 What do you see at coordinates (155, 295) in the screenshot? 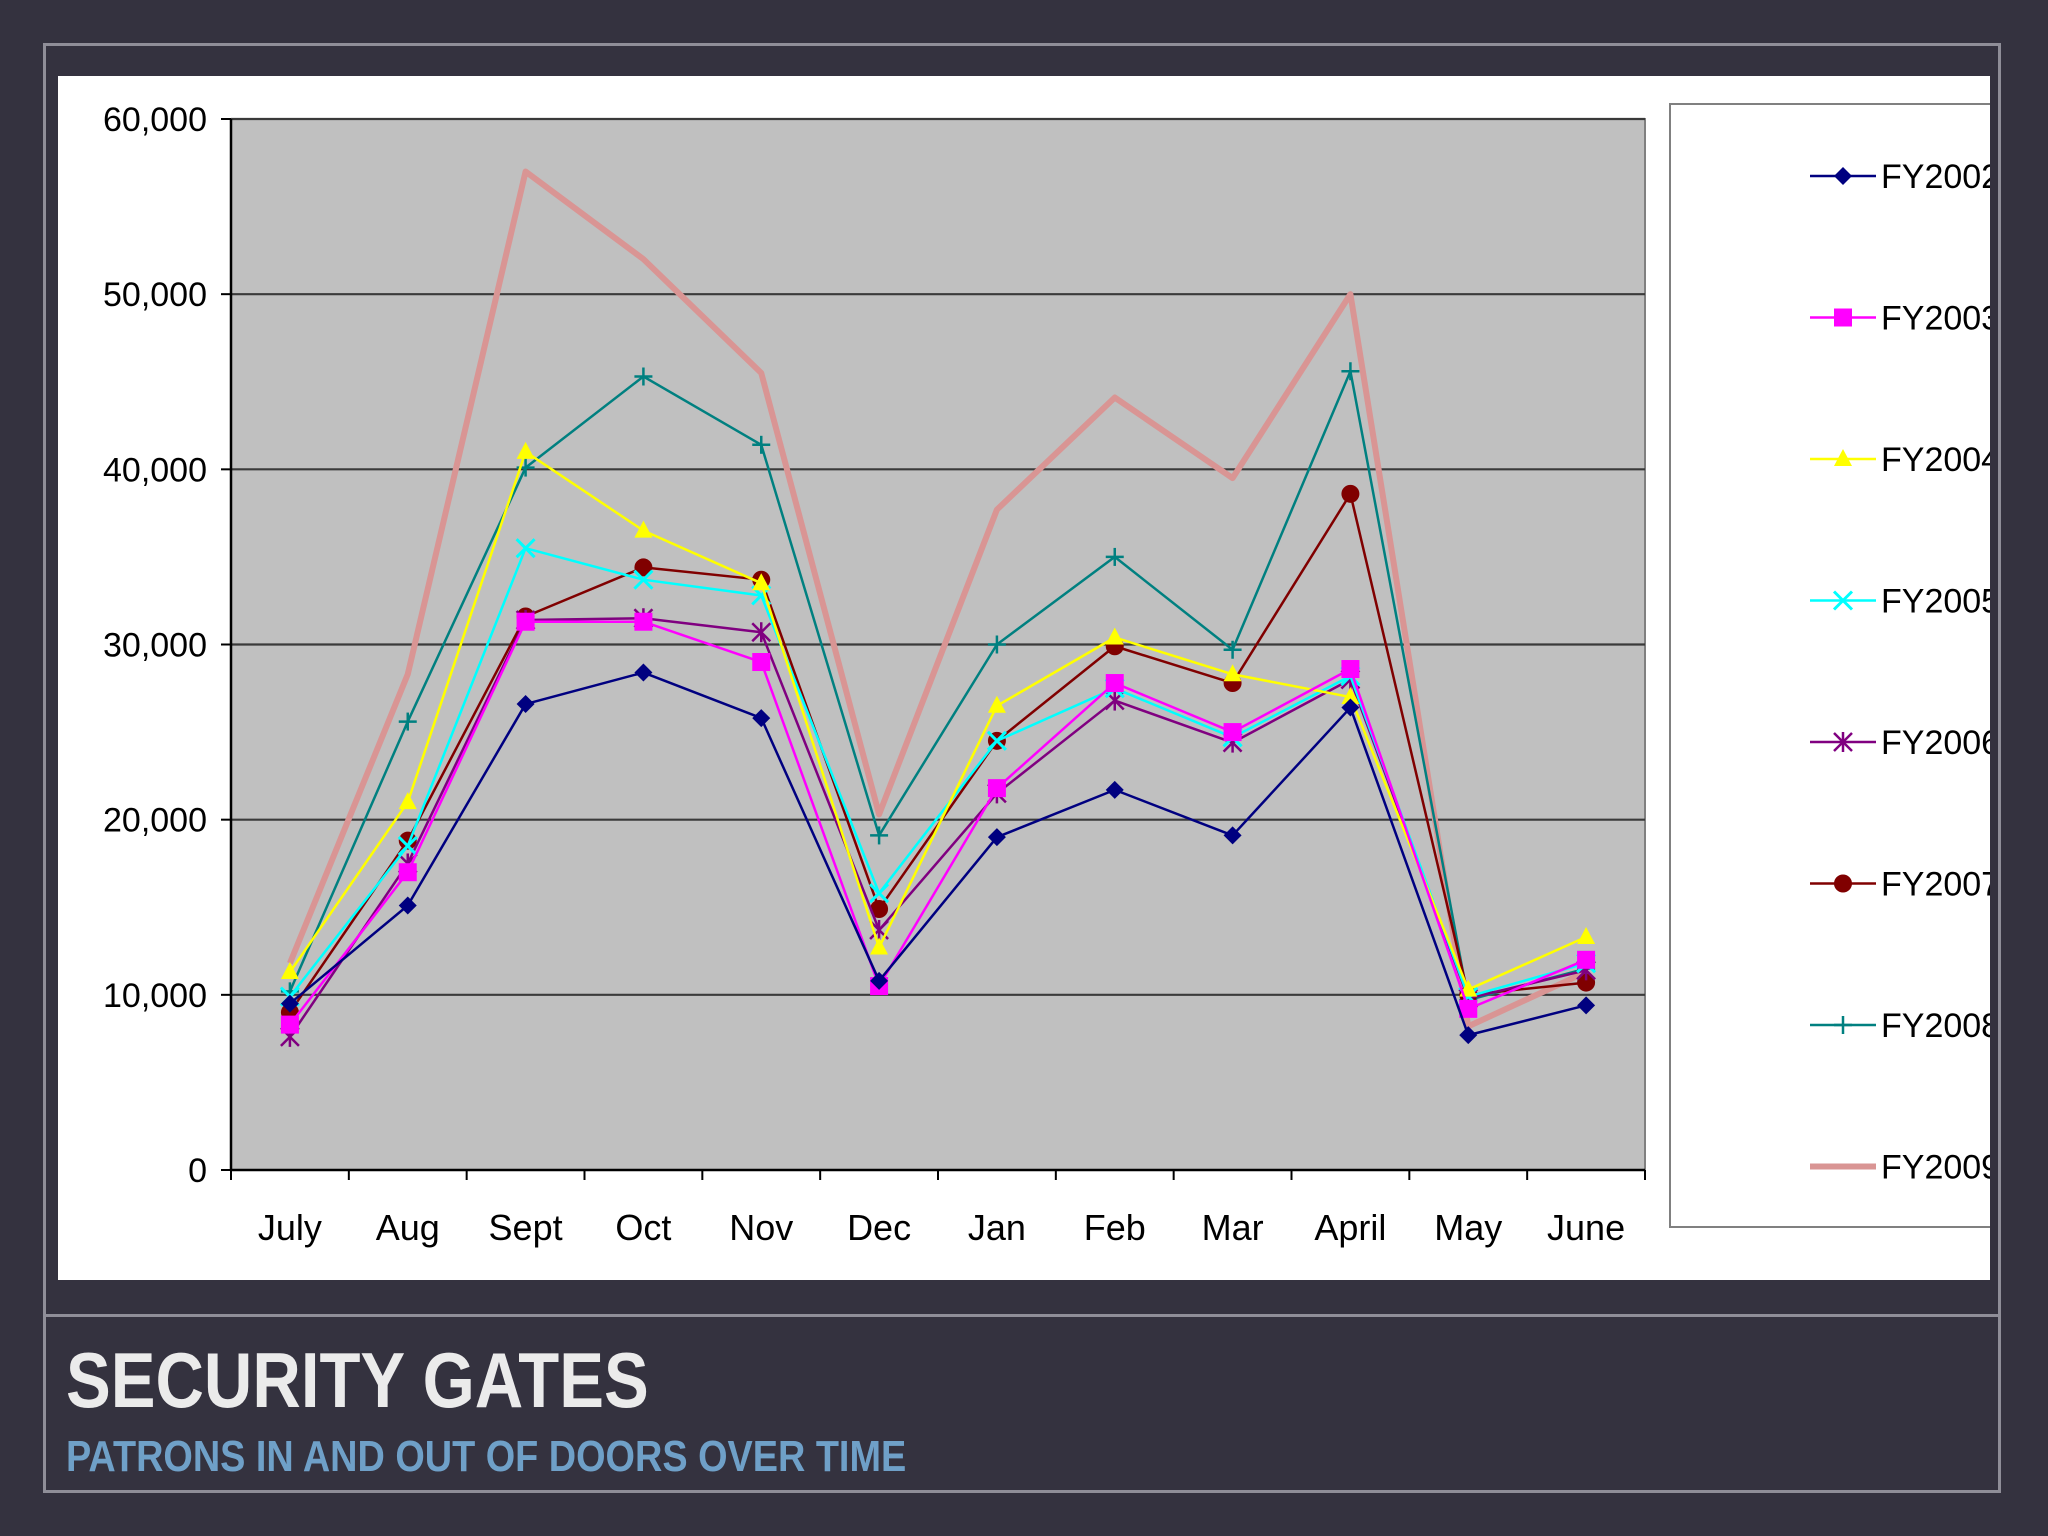
I see `y-tick-label: 50,000` at bounding box center [155, 295].